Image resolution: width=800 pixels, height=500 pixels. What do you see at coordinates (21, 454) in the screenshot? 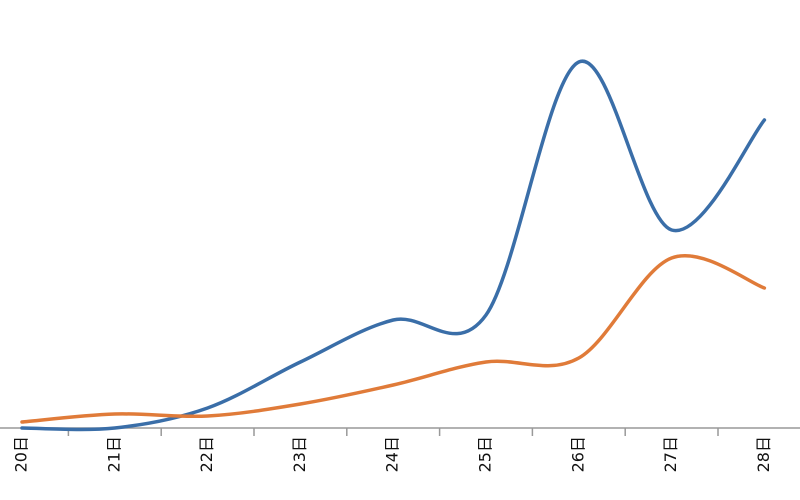
I see `x-tick-label: 20日` at bounding box center [21, 454].